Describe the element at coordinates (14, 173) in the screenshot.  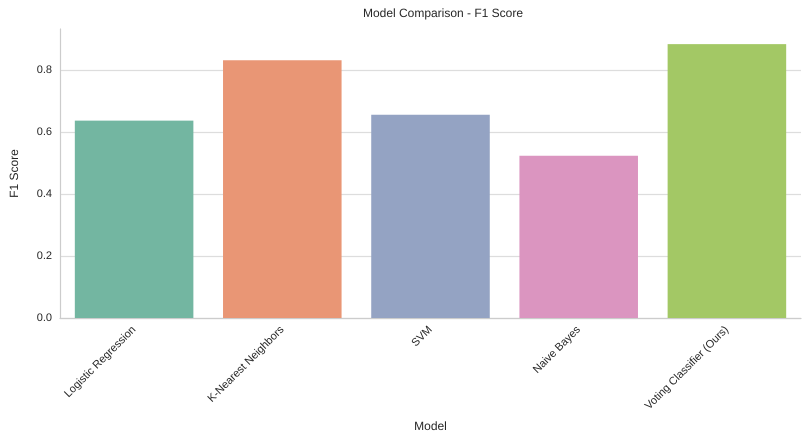
I see `y-axis-title: F1 Score` at that location.